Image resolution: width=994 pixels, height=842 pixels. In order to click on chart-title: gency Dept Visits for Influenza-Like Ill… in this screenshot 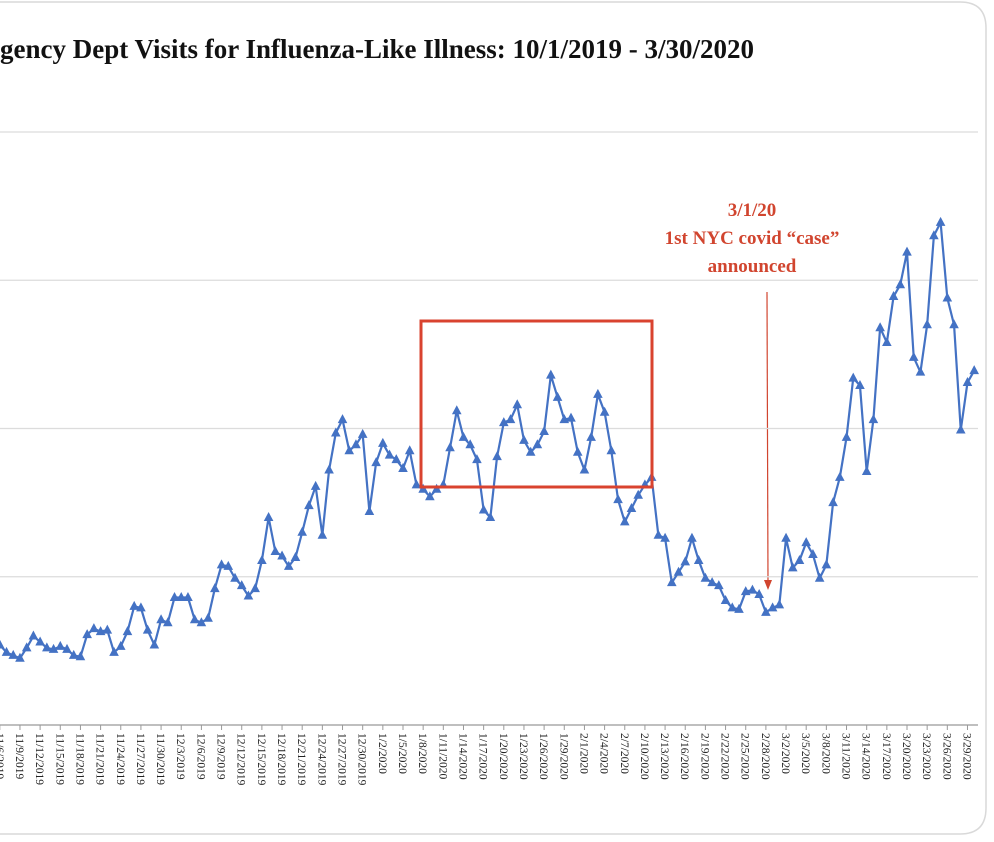, I will do `click(377, 49)`.